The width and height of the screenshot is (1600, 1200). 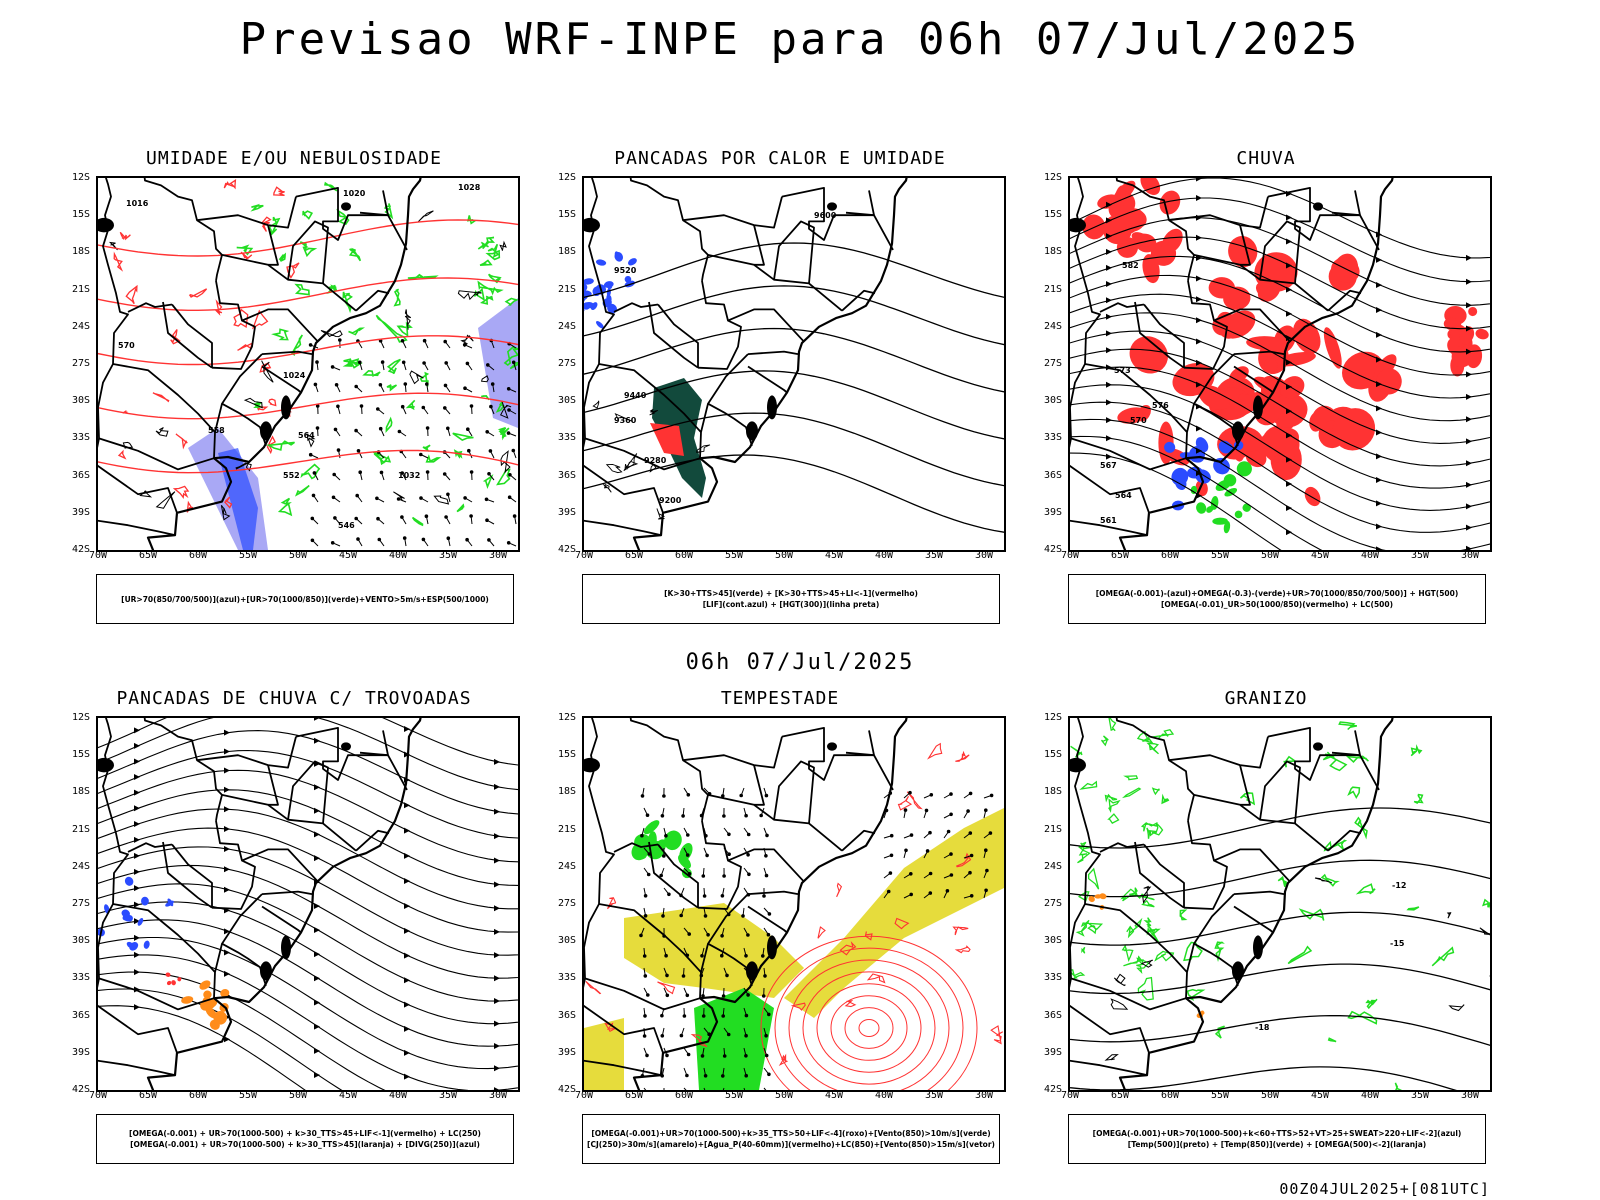 What do you see at coordinates (248, 1095) in the screenshot?
I see `lon-tick-label: 55W` at bounding box center [248, 1095].